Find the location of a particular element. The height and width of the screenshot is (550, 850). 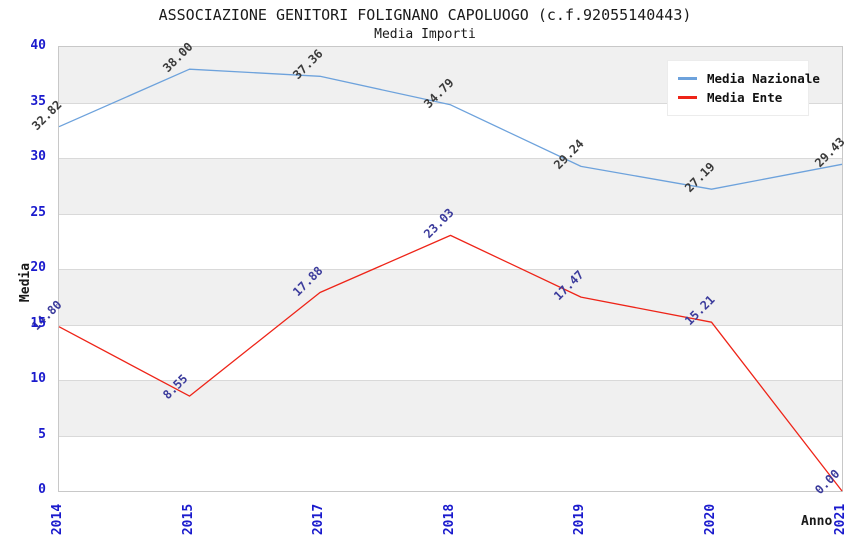

x-tick-label: 2017 is located at coordinates (319, 519).